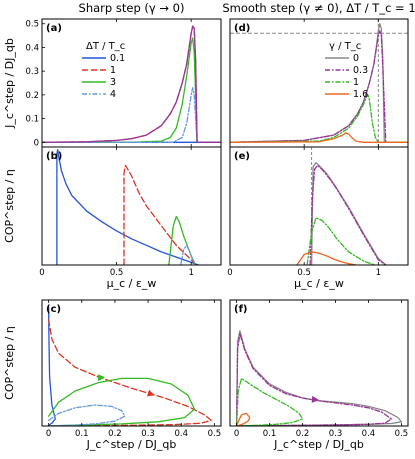 This screenshot has width=415, height=459. I want to click on plot-area-f, so click(319, 378).